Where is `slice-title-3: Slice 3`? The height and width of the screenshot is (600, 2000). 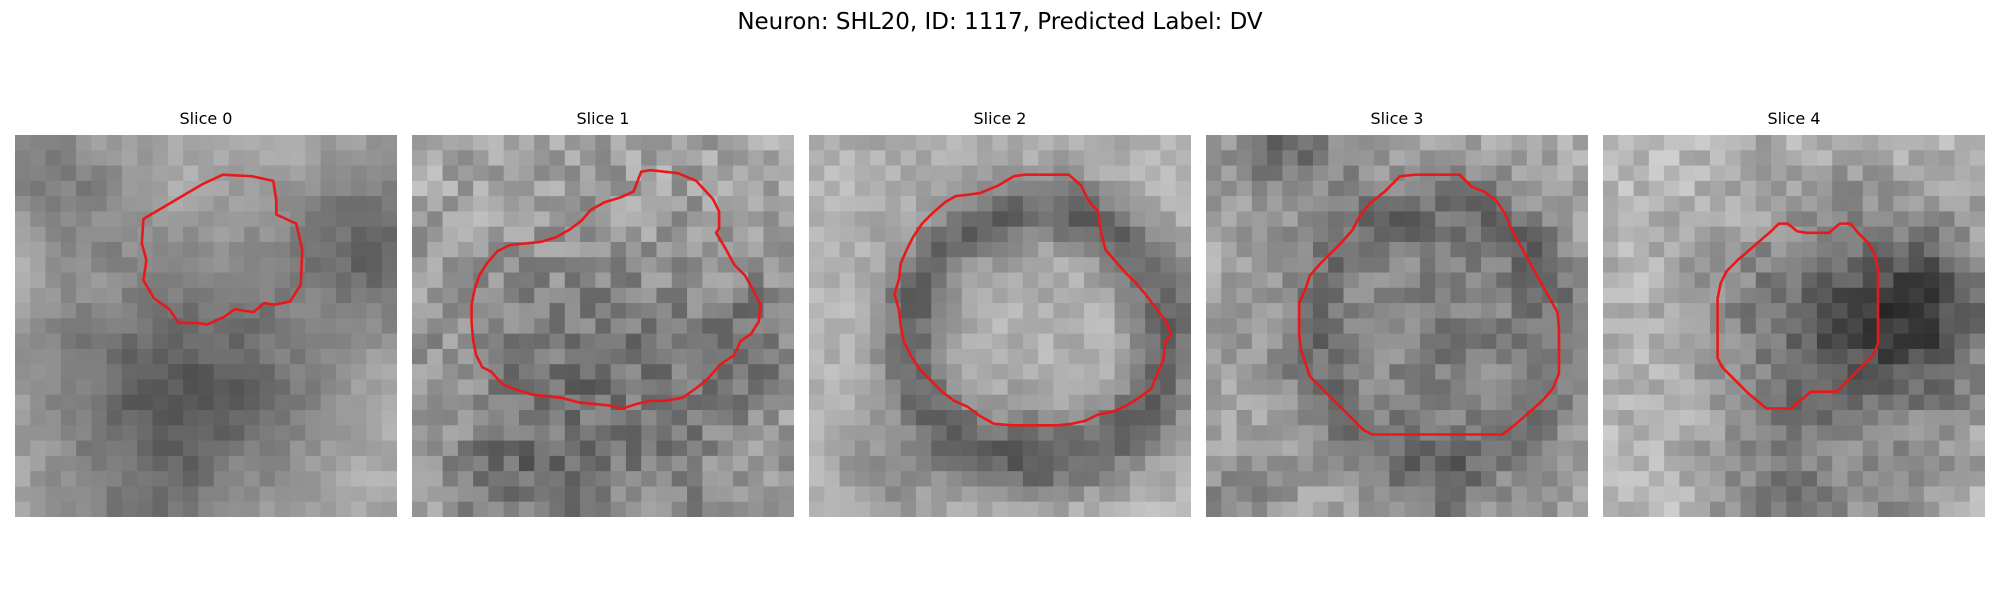 slice-title-3: Slice 3 is located at coordinates (1397, 118).